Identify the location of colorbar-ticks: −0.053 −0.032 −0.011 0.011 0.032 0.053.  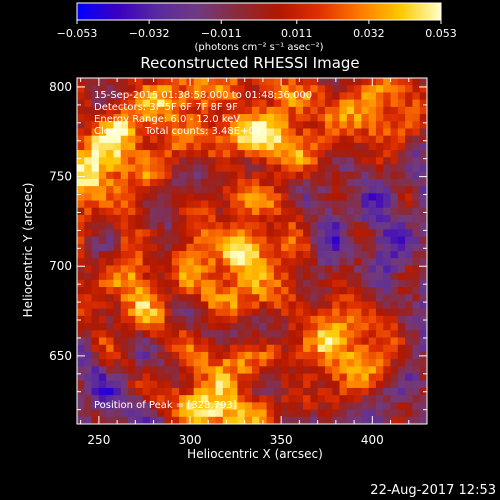
(257, 30).